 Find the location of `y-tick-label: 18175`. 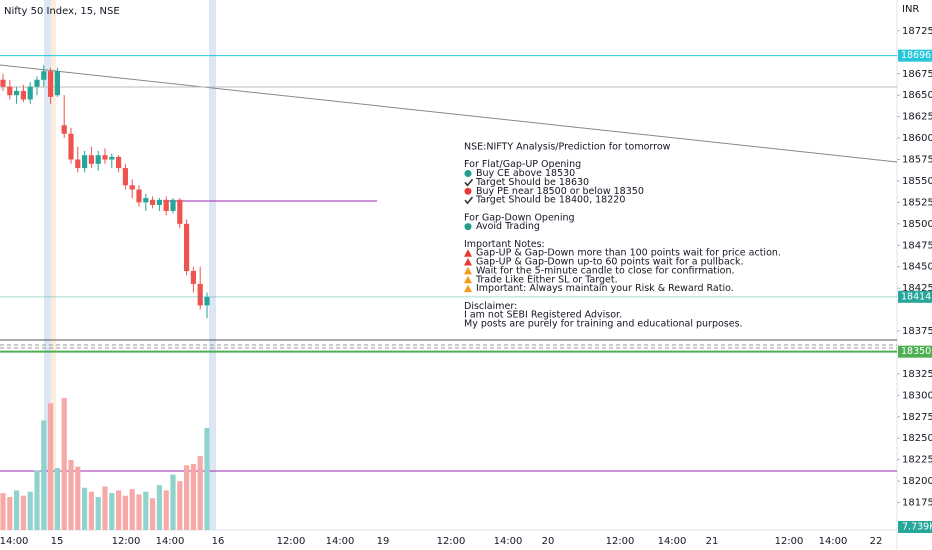

y-tick-label: 18175 is located at coordinates (917, 503).